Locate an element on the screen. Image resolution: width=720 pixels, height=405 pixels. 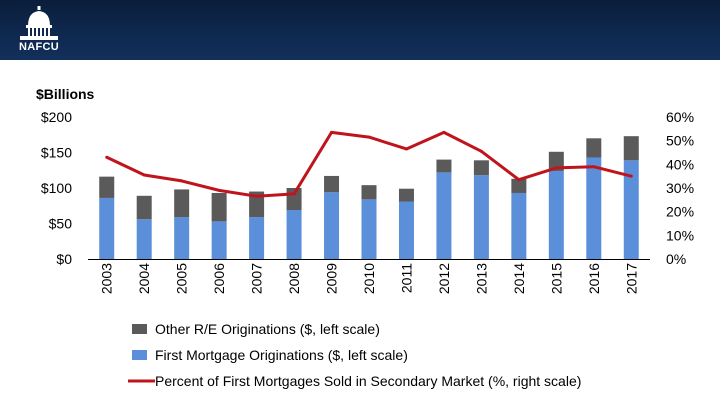
left-tick-label: $0 is located at coordinates (64, 259).